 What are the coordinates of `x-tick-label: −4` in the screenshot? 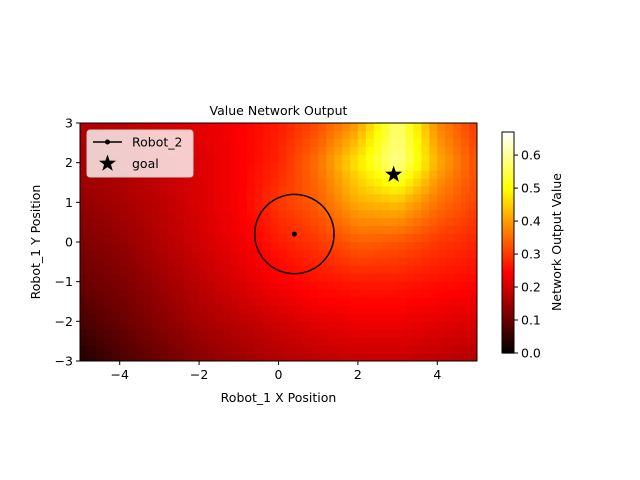 It's located at (119, 374).